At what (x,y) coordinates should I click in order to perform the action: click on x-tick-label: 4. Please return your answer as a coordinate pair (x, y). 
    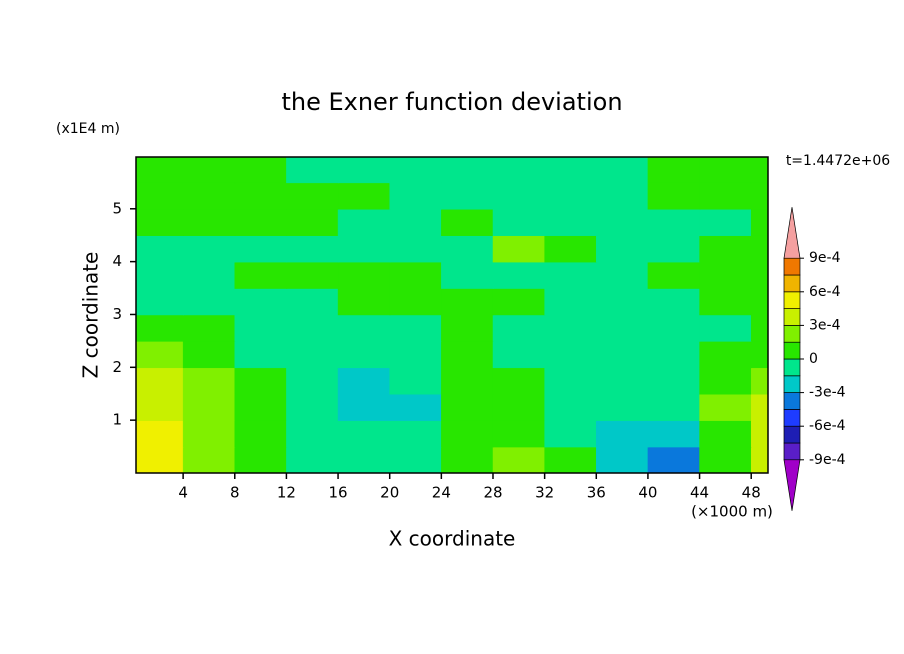
    Looking at the image, I should click on (183, 493).